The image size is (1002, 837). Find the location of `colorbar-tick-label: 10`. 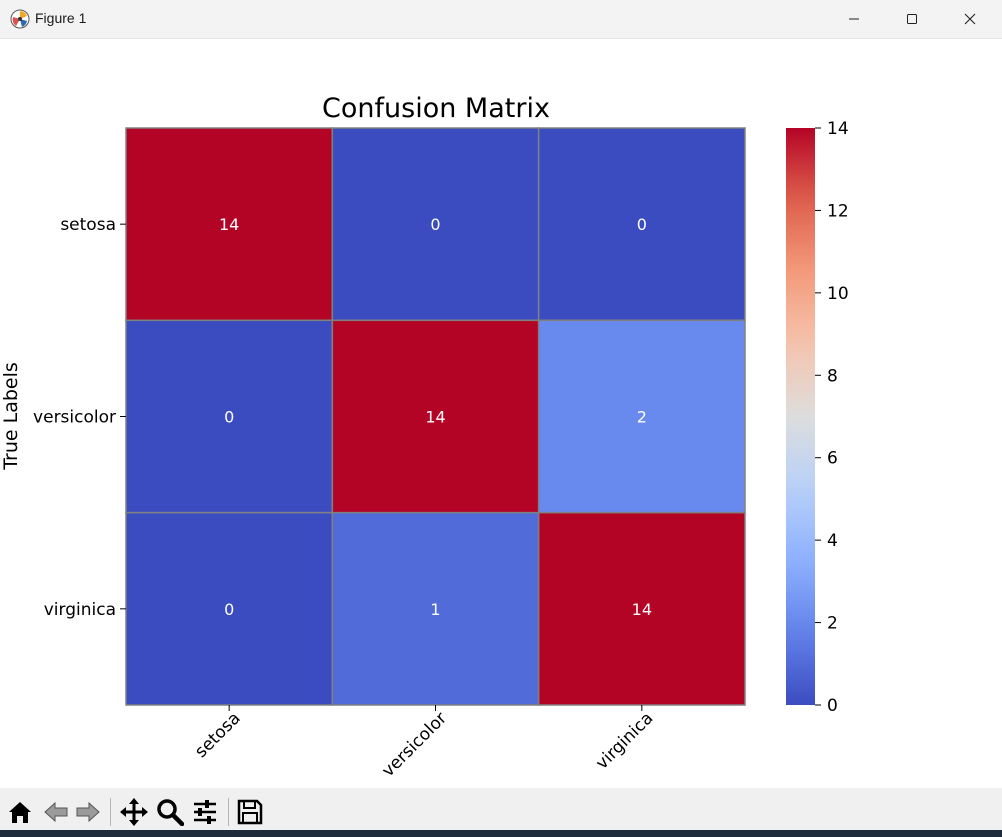

colorbar-tick-label: 10 is located at coordinates (838, 294).